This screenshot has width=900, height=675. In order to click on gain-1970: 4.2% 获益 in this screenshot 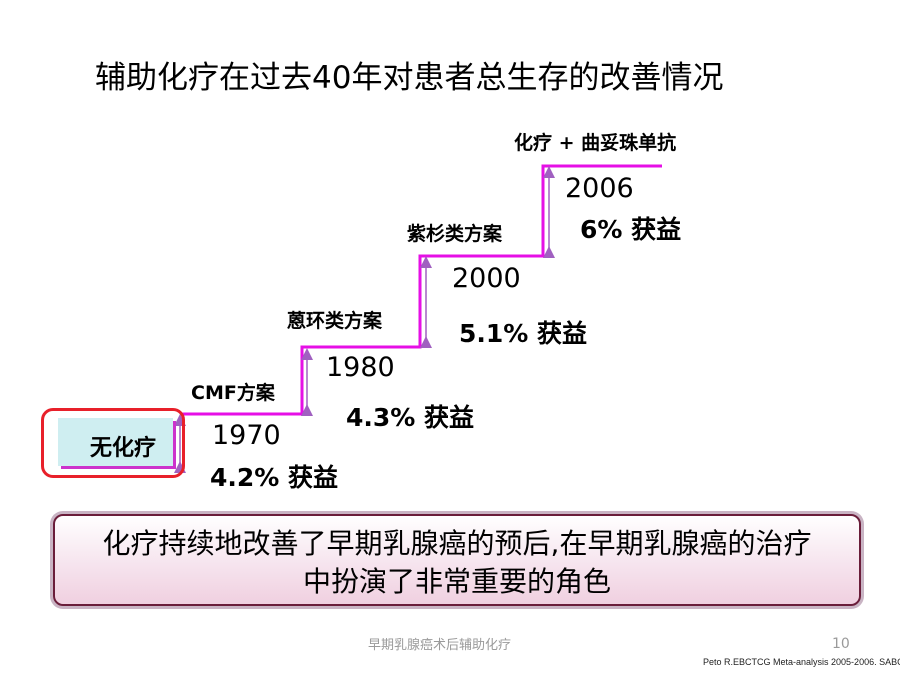, I will do `click(274, 477)`.